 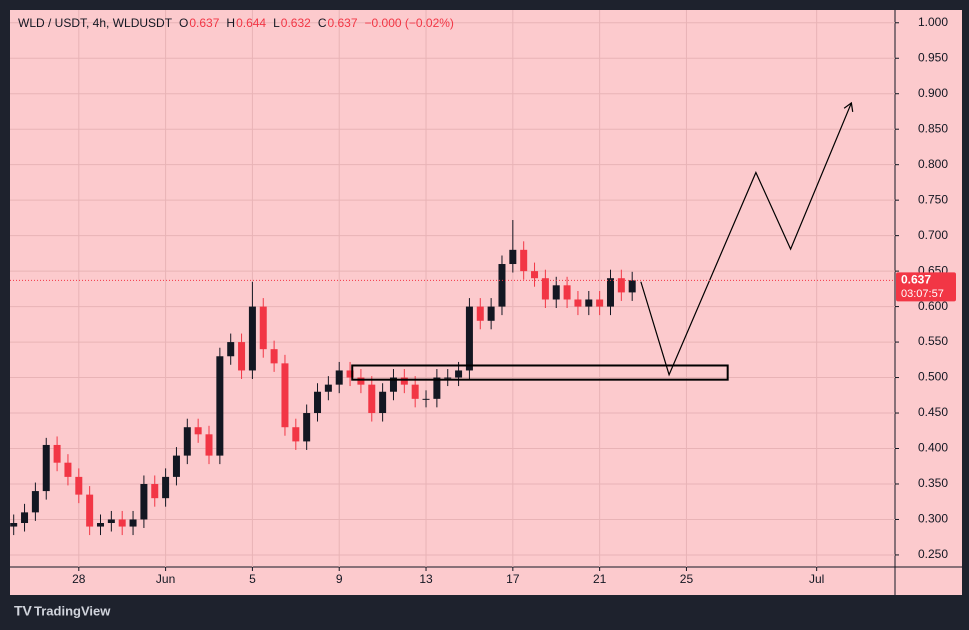 I want to click on header-h-label: H, so click(x=230, y=23).